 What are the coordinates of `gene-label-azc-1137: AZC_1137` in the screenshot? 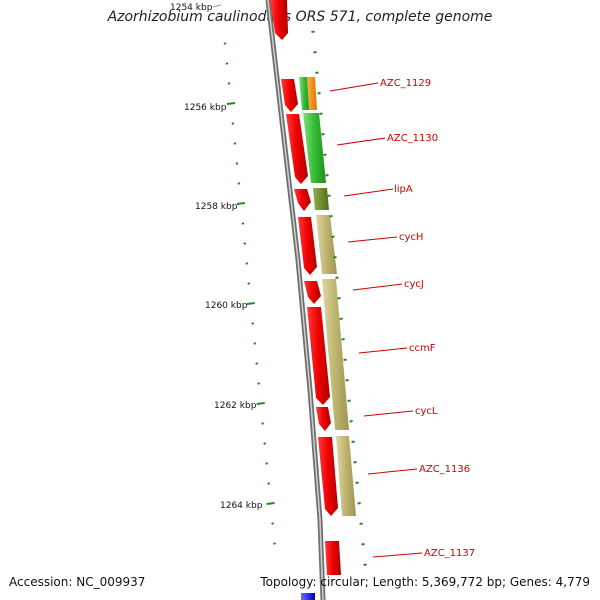 It's located at (449, 553).